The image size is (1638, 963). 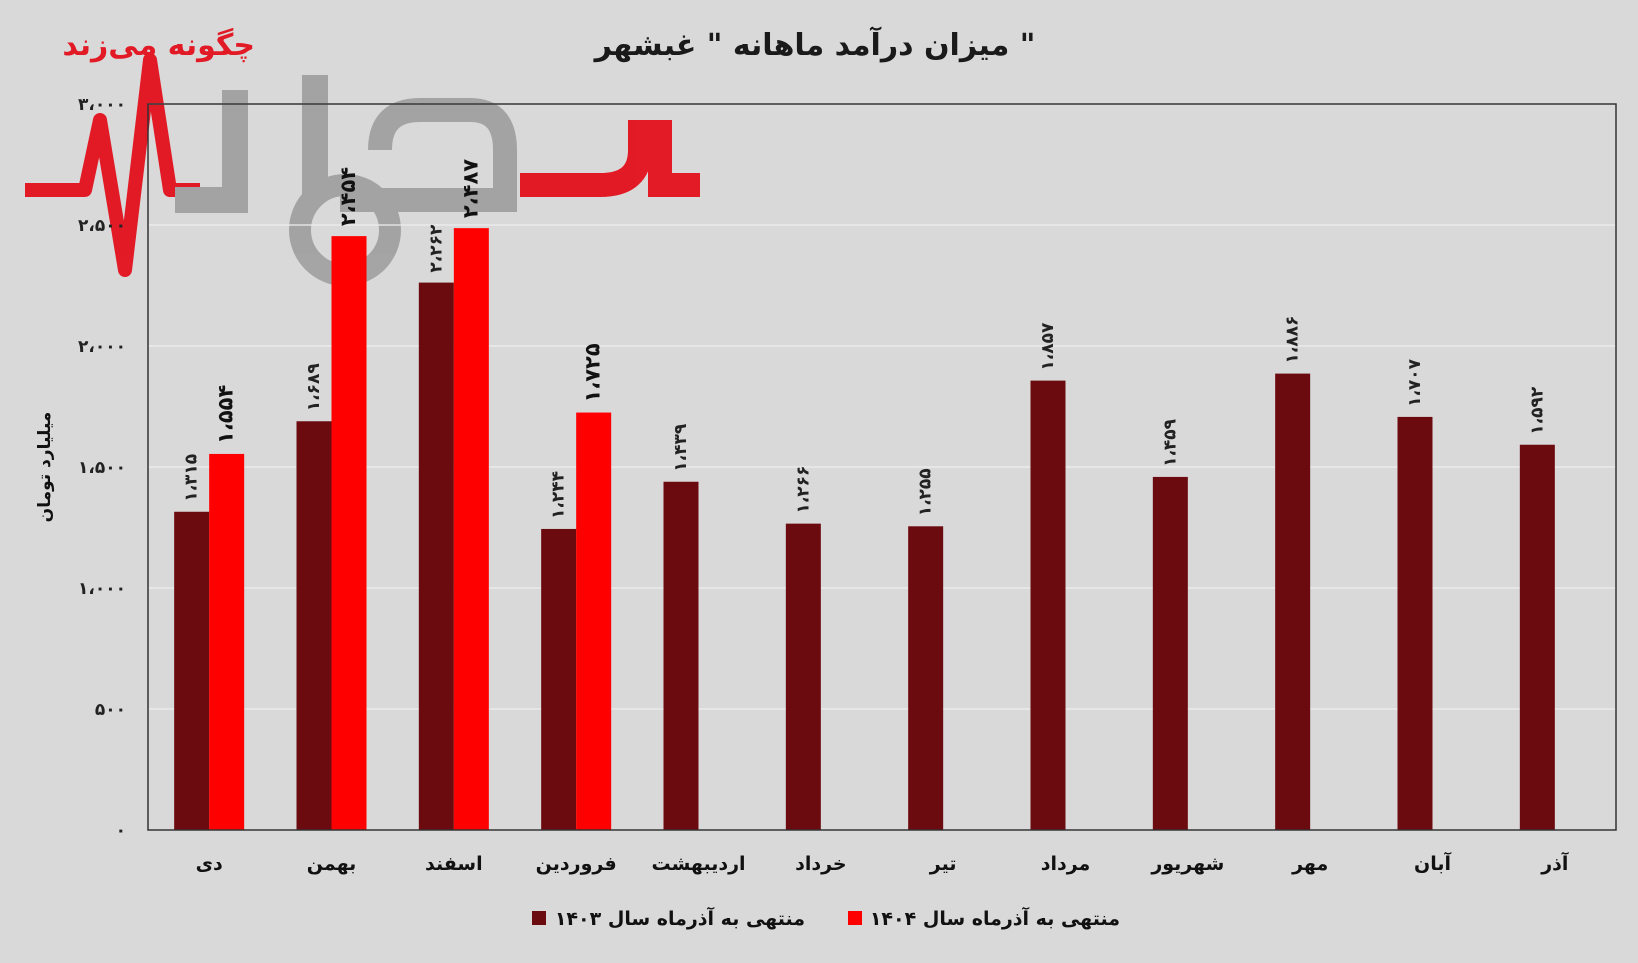 What do you see at coordinates (1187, 864) in the screenshot?
I see `category-label: شهریور` at bounding box center [1187, 864].